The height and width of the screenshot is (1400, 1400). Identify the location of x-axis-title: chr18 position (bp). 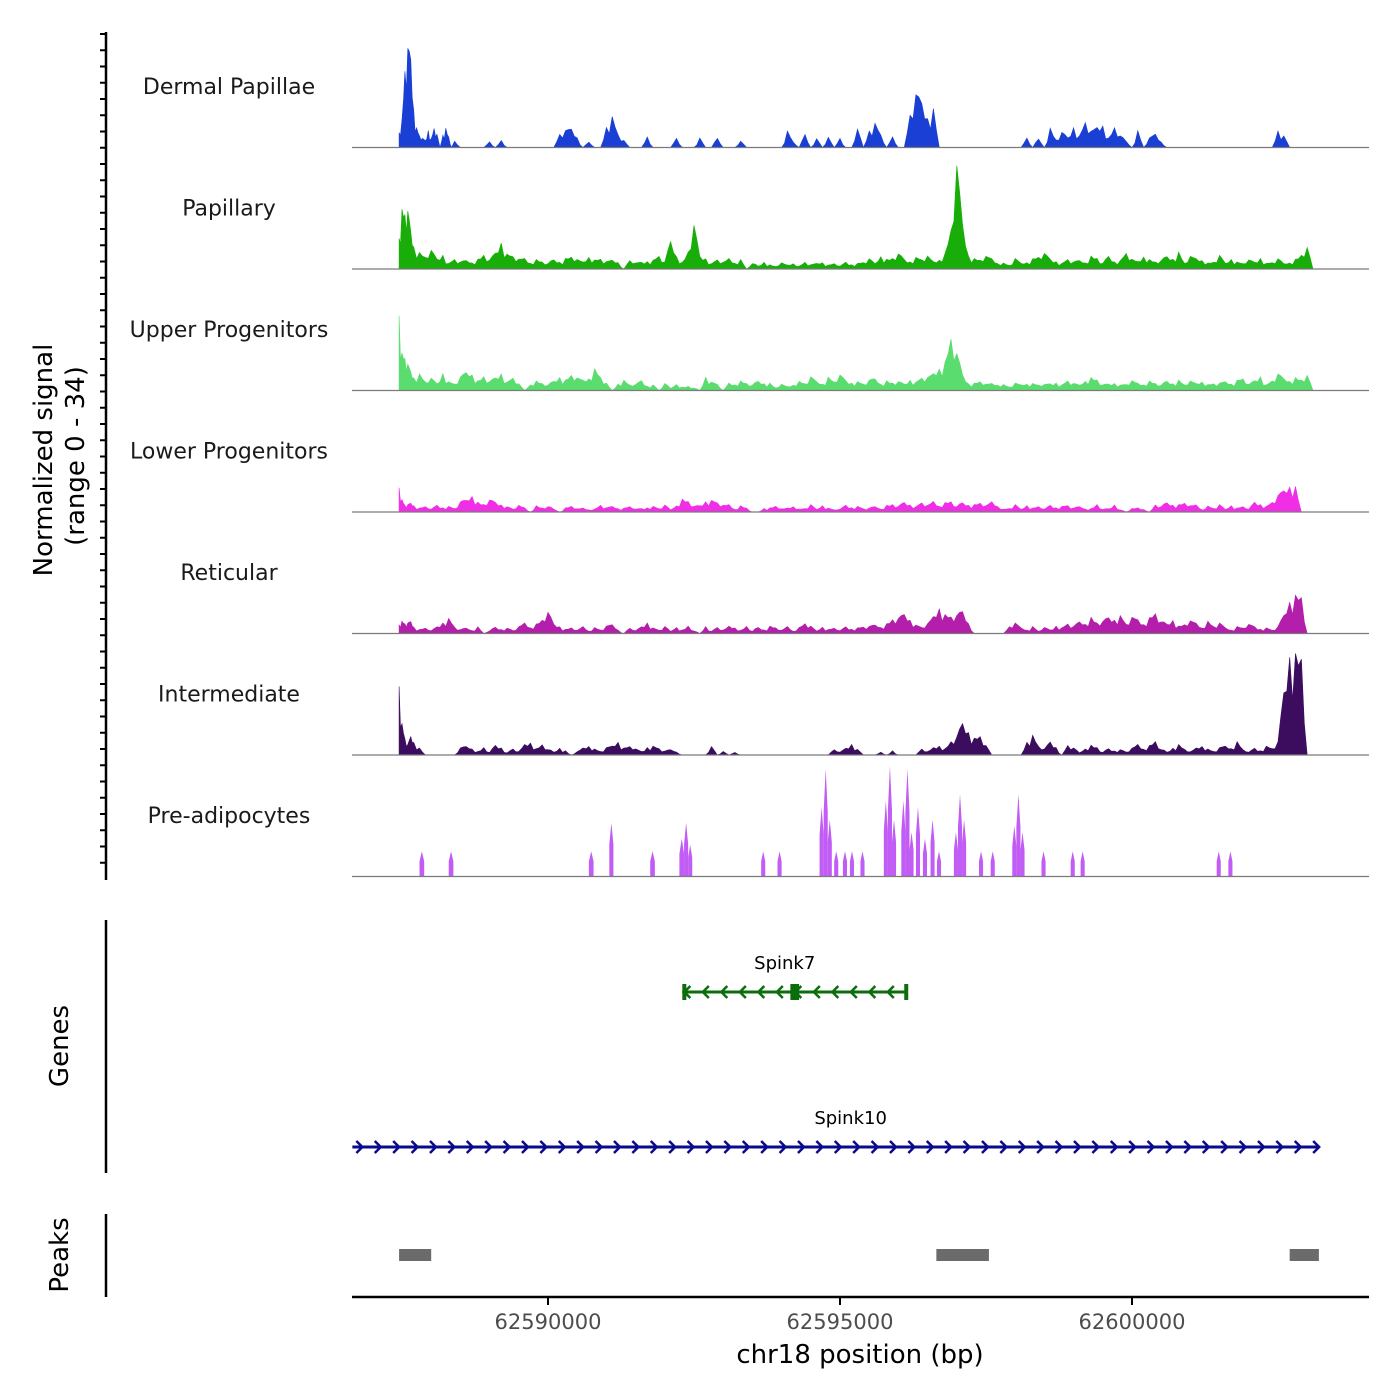
(859, 1355).